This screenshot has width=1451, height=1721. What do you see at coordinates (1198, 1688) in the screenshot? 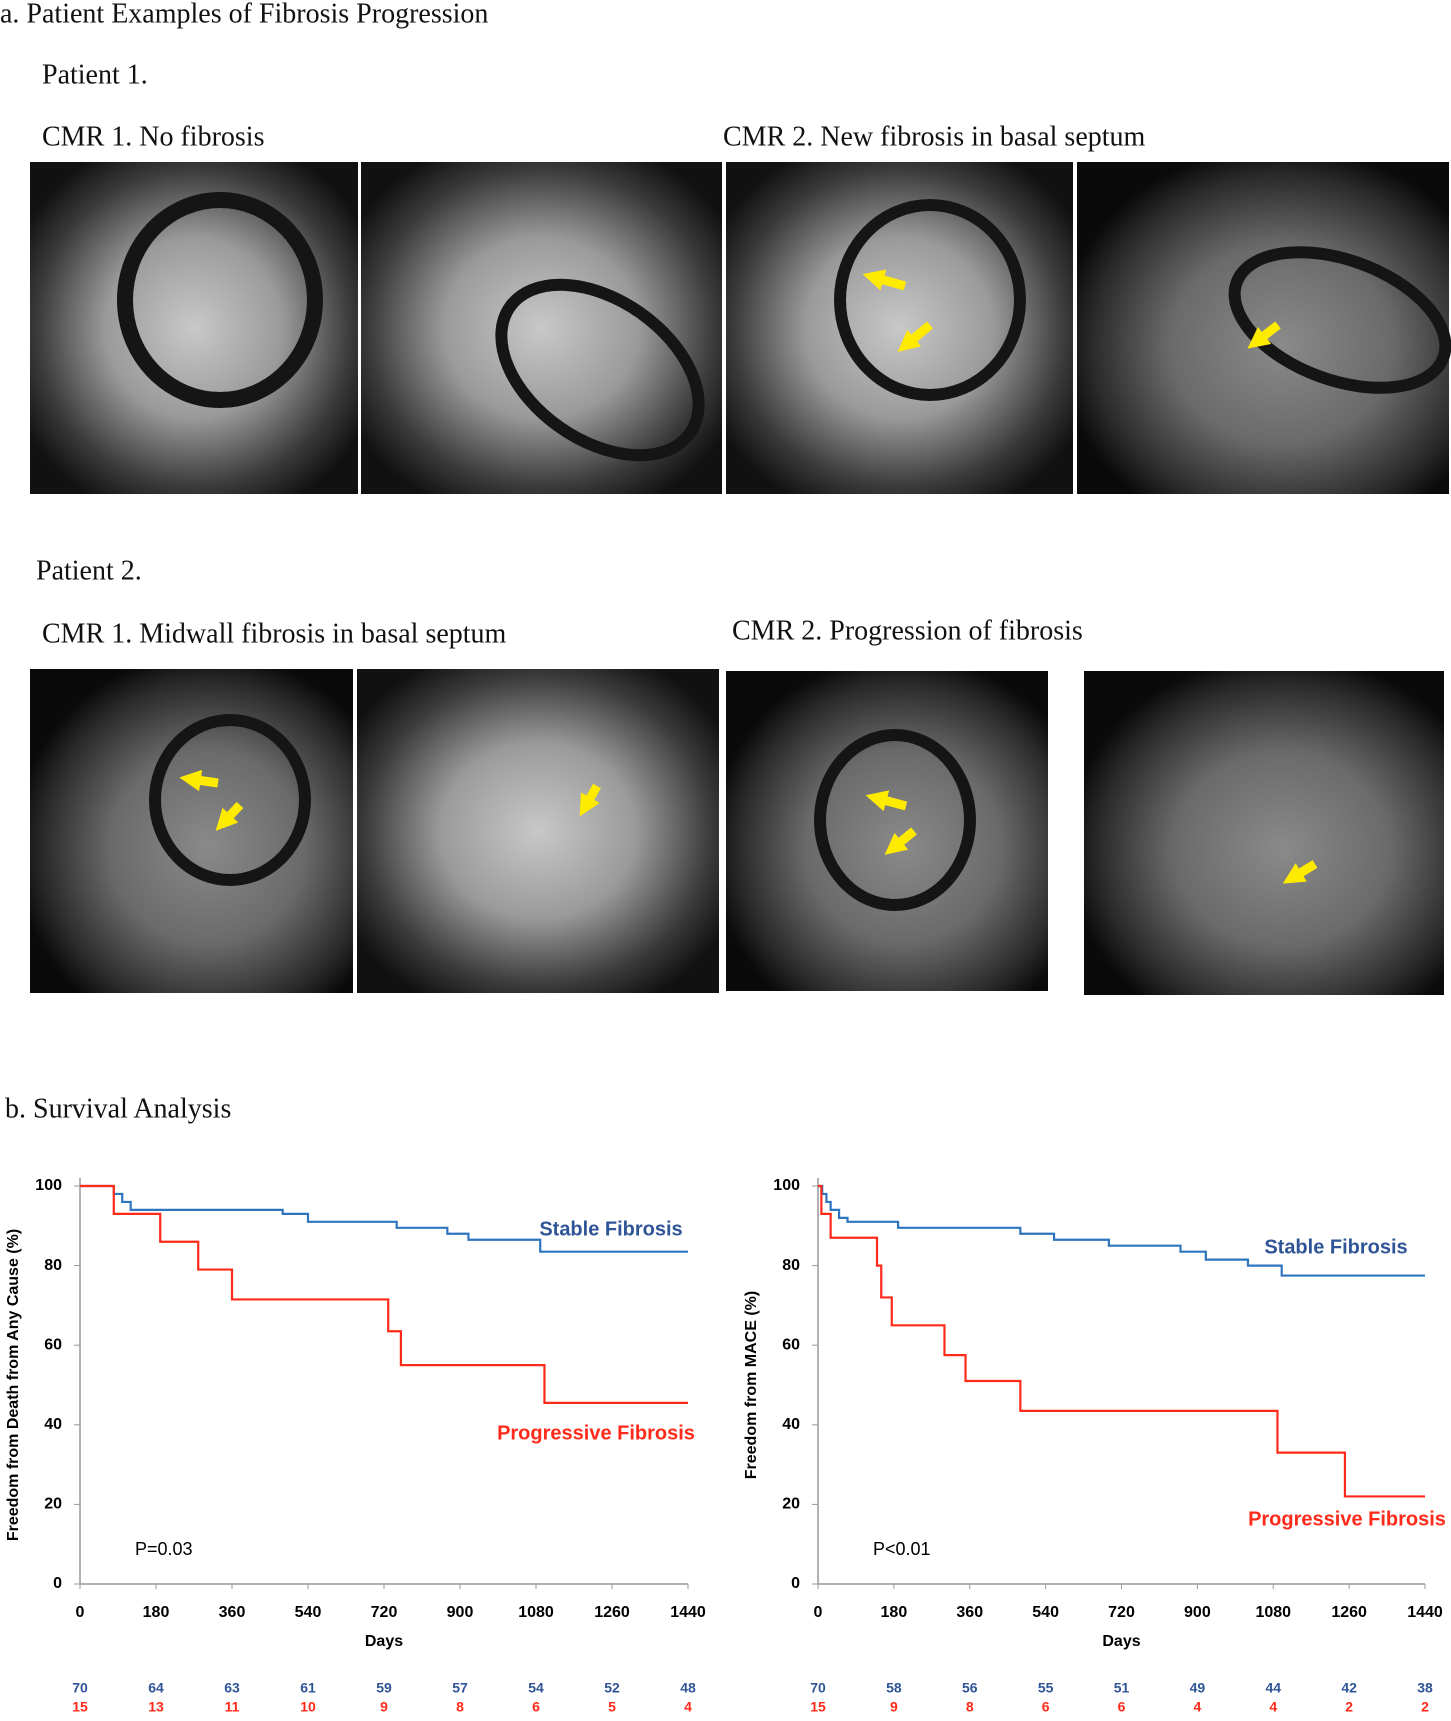
I see `number-at-risk: 49` at bounding box center [1198, 1688].